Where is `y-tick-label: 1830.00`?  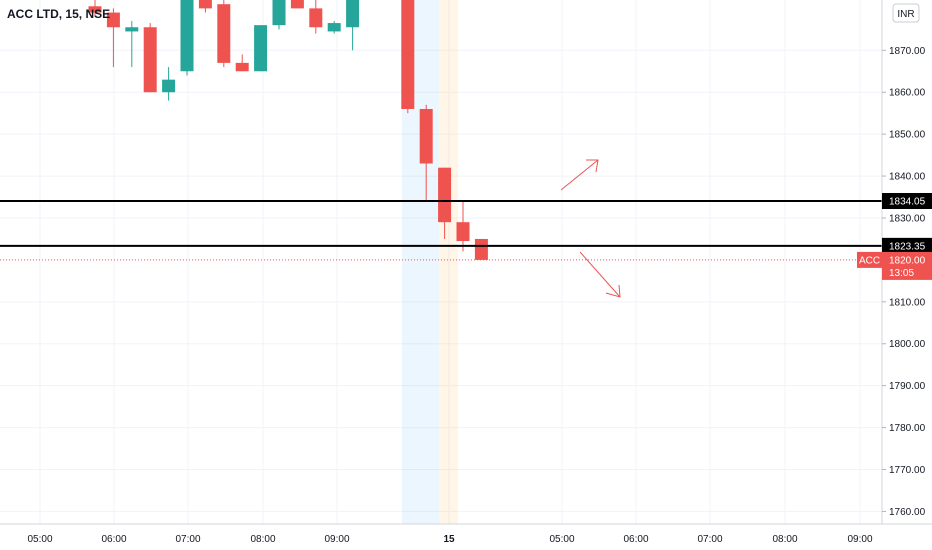
y-tick-label: 1830.00 is located at coordinates (907, 218).